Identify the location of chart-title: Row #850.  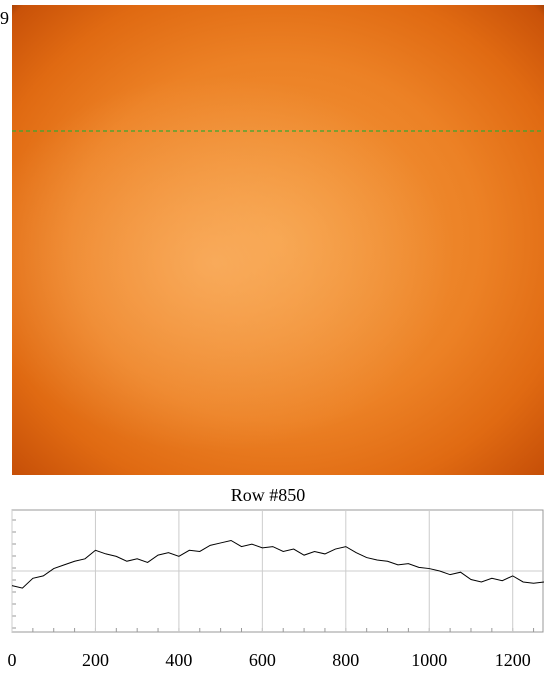
(268, 495).